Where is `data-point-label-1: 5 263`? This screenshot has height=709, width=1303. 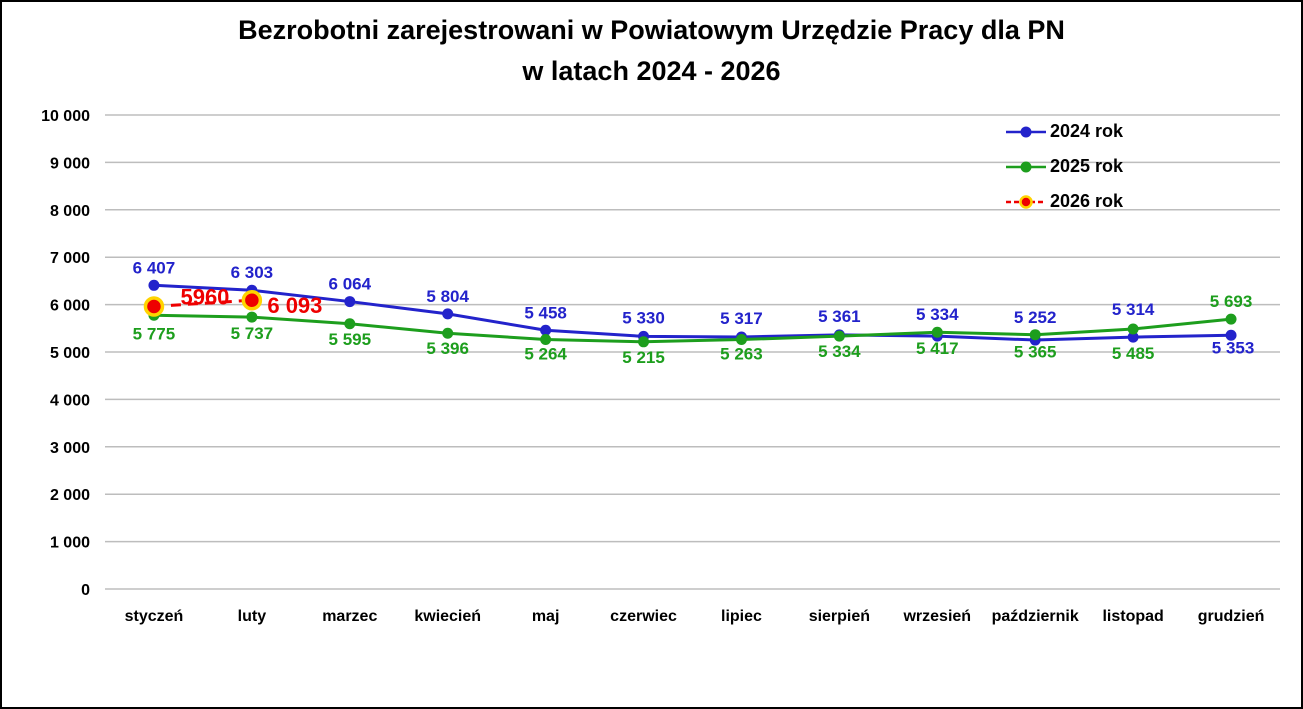 data-point-label-1: 5 263 is located at coordinates (741, 354).